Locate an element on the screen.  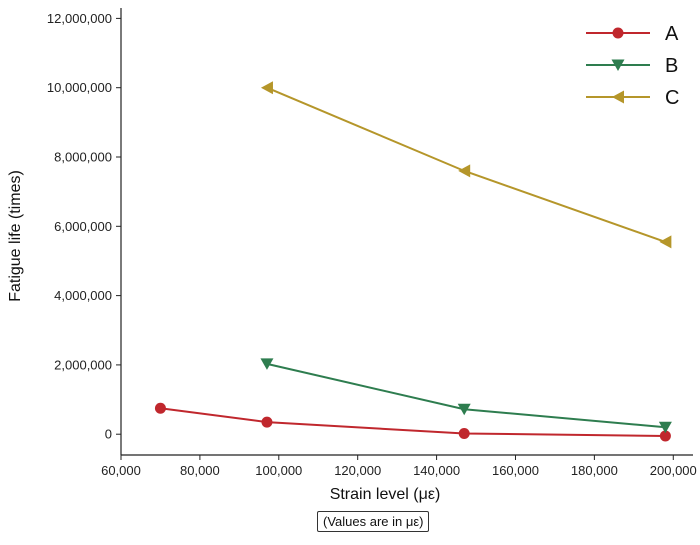
series-a is located at coordinates (412, 422).